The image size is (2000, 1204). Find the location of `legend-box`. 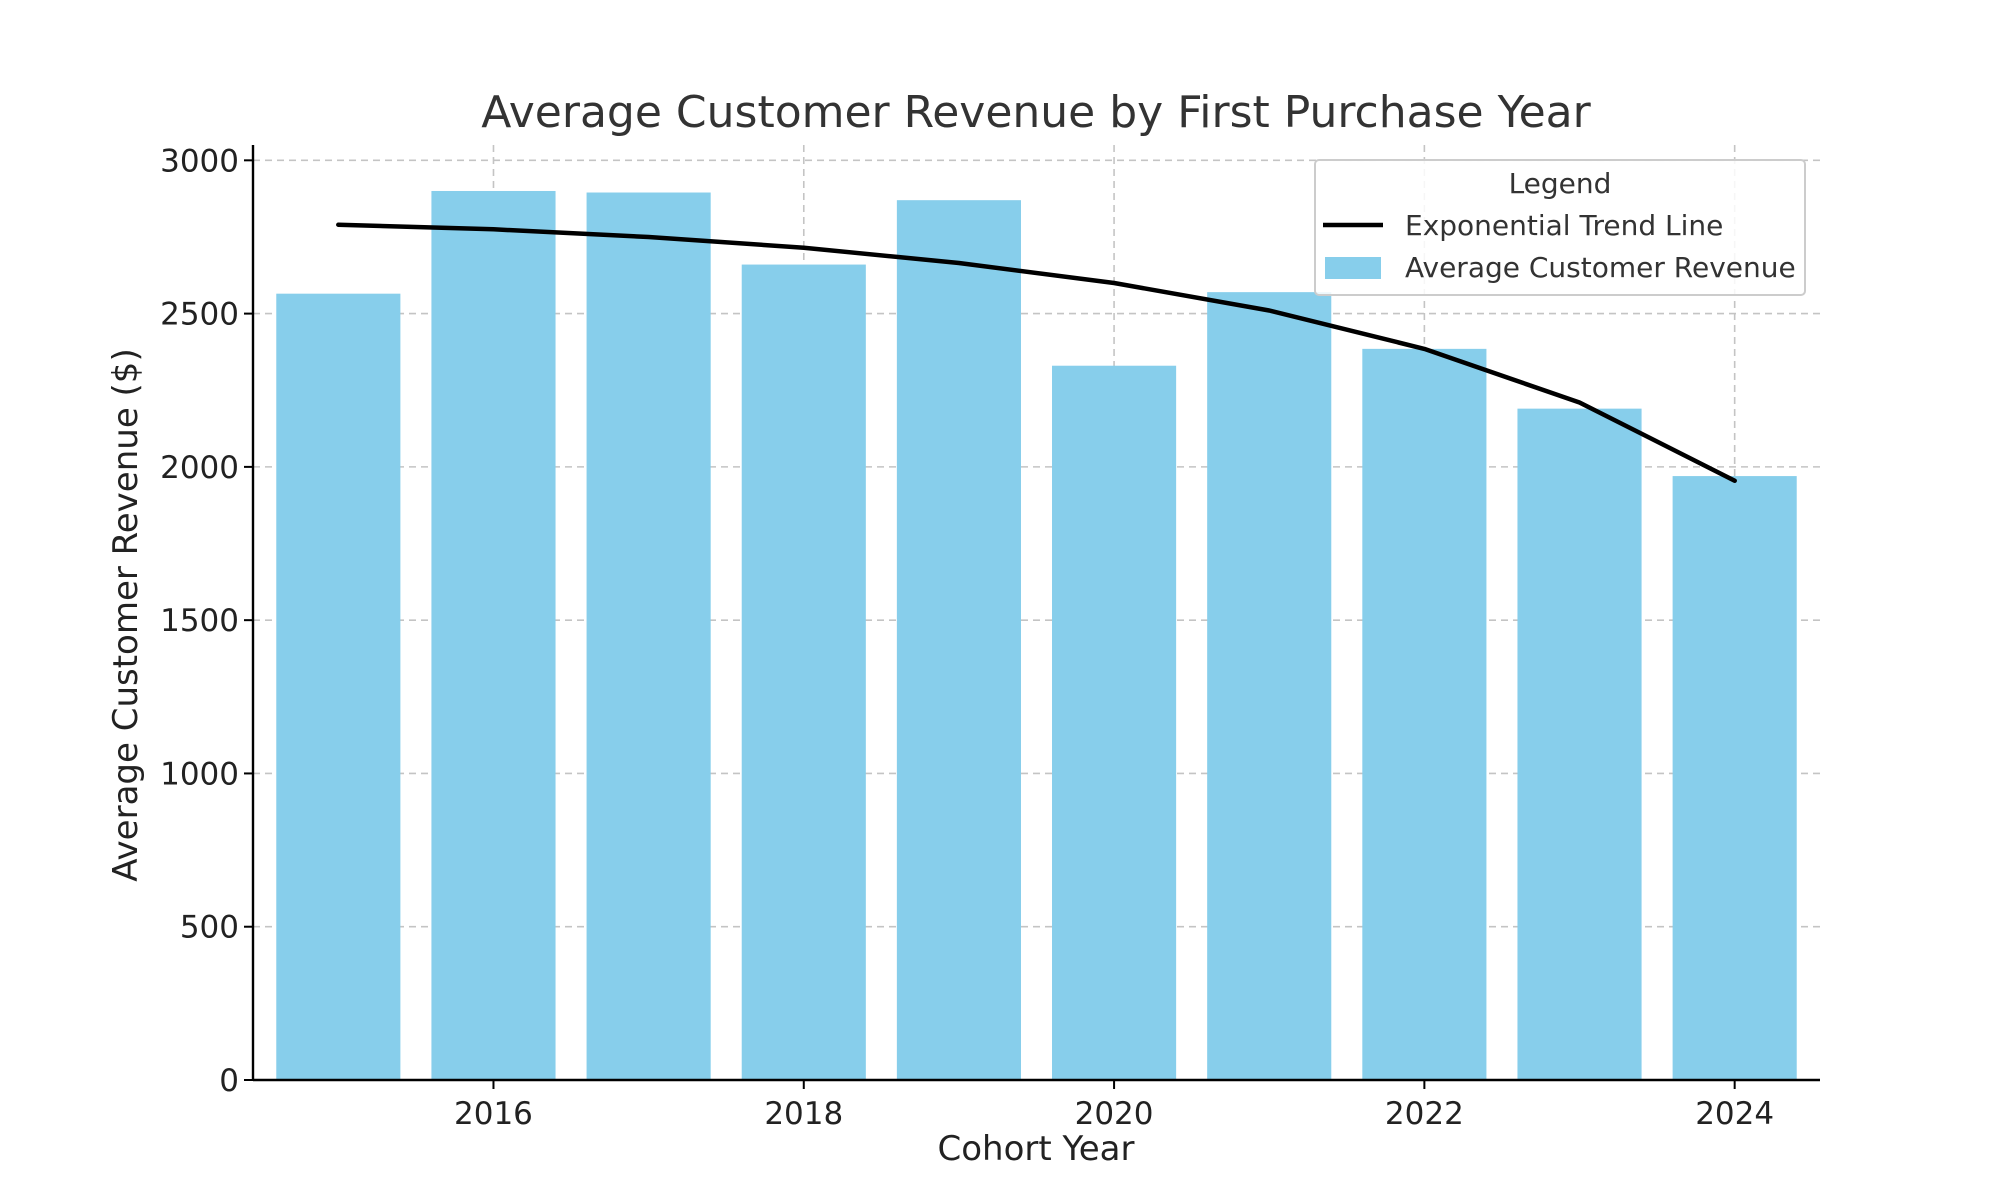

legend-box is located at coordinates (1560, 227).